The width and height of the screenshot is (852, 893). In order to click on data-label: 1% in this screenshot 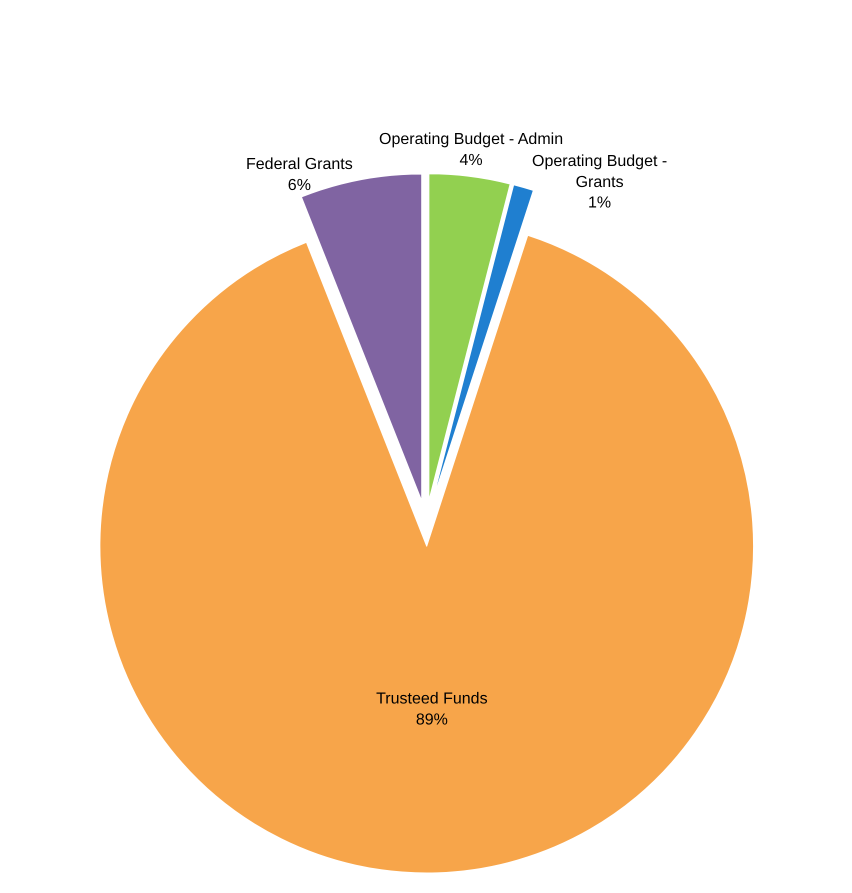, I will do `click(600, 203)`.